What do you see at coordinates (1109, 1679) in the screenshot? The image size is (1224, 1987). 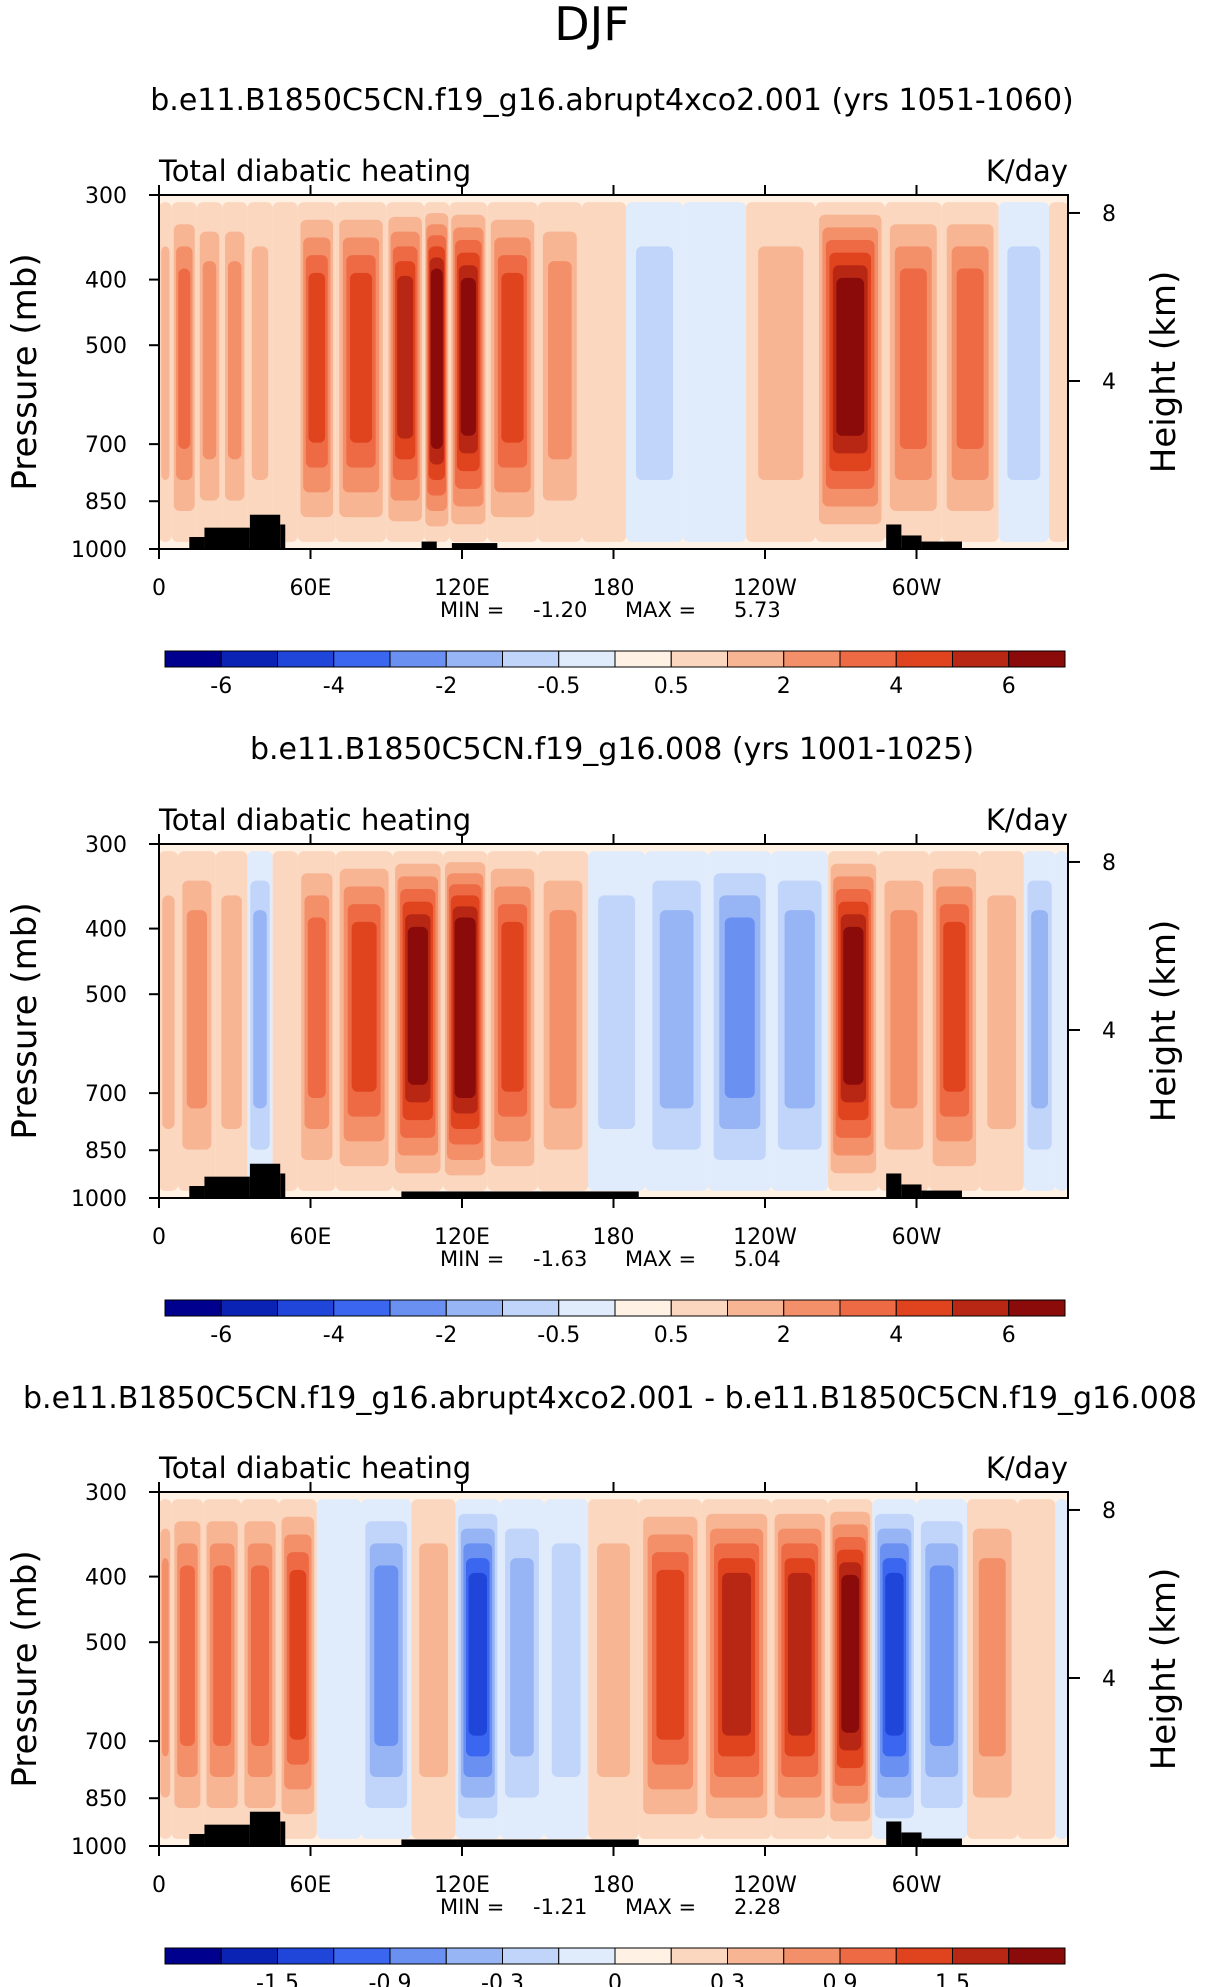 I see `height-tick-label: 4` at bounding box center [1109, 1679].